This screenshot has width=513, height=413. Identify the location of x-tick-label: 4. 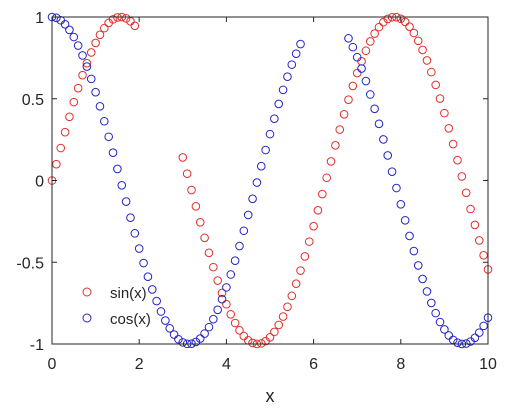
(226, 364).